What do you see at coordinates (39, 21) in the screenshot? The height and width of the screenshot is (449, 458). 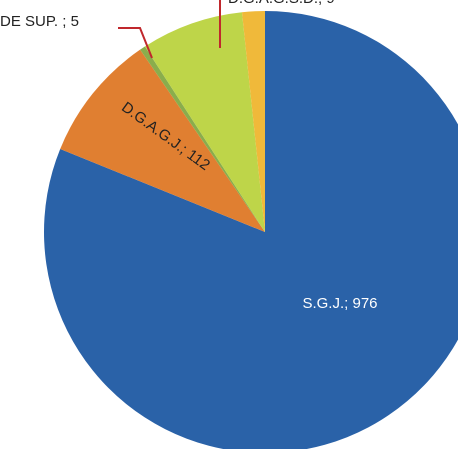 I see `data-label: DE SUP. ; 5` at bounding box center [39, 21].